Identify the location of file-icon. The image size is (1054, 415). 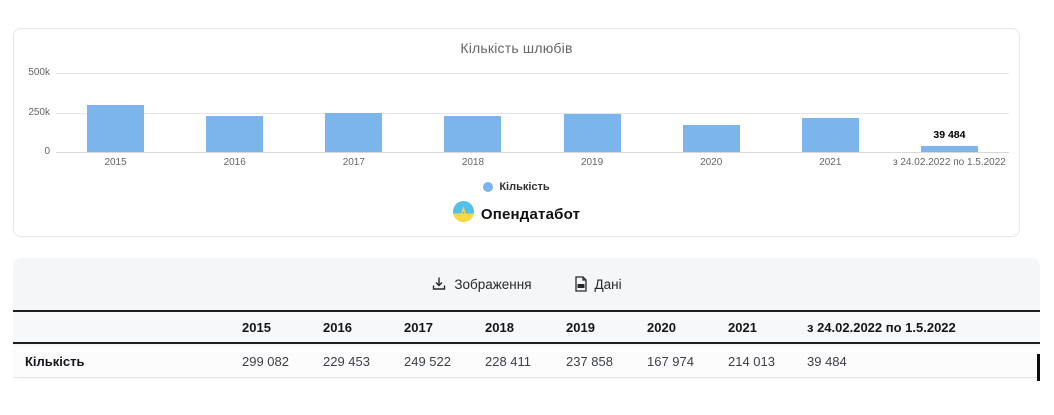
(581, 284).